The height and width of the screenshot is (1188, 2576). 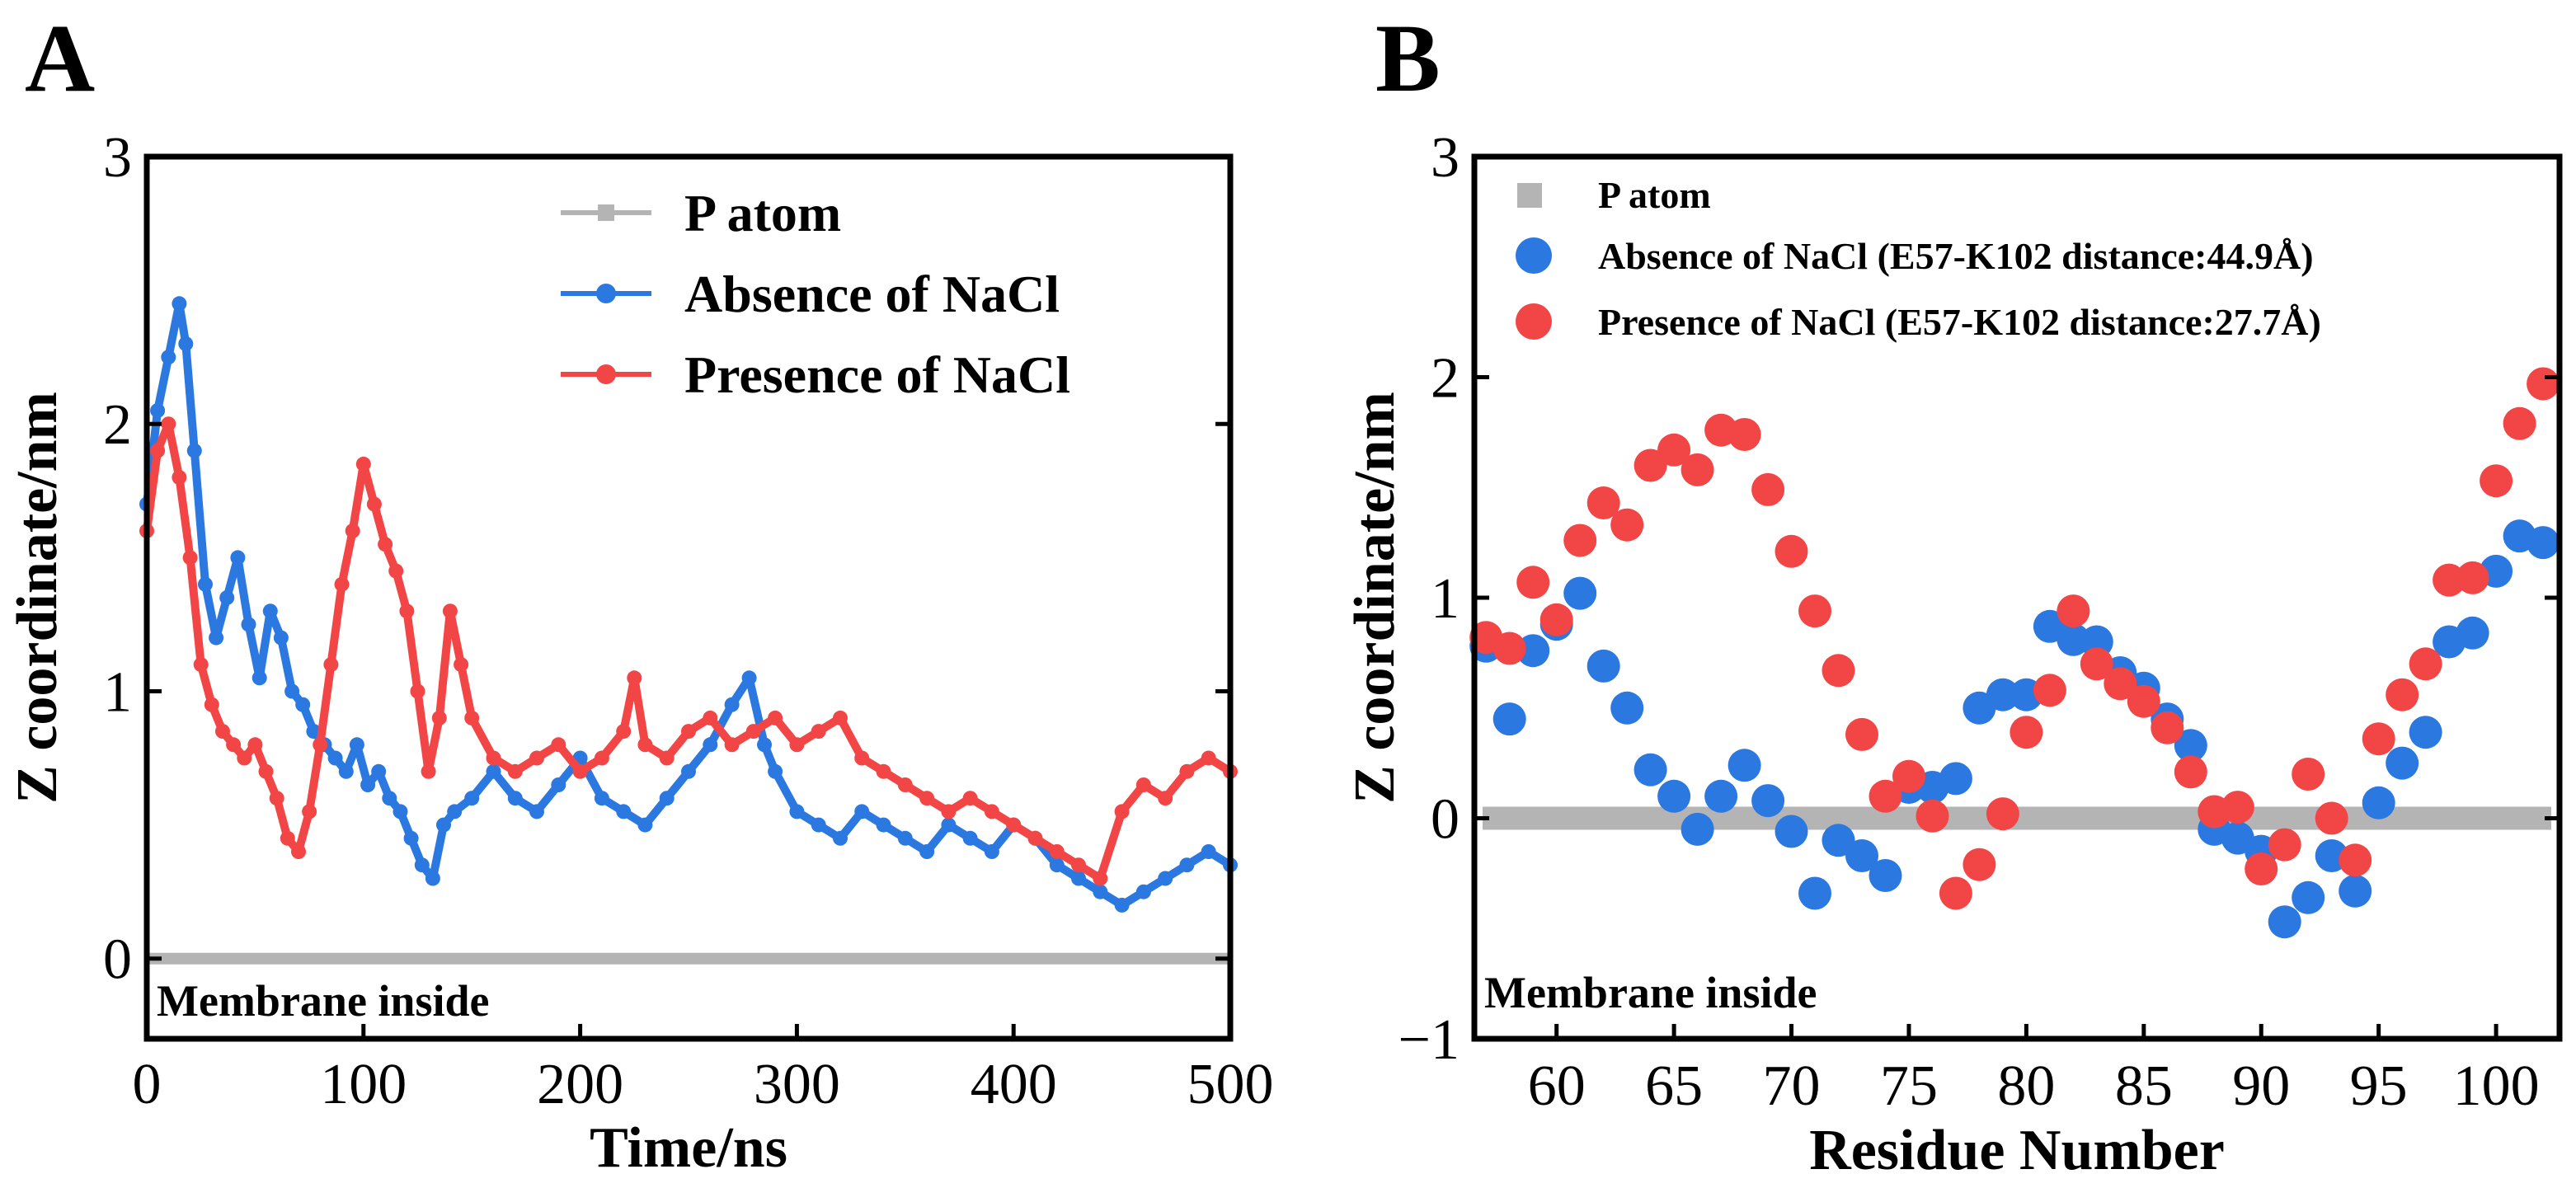 What do you see at coordinates (1408, 58) in the screenshot?
I see `panel-b-letter: B` at bounding box center [1408, 58].